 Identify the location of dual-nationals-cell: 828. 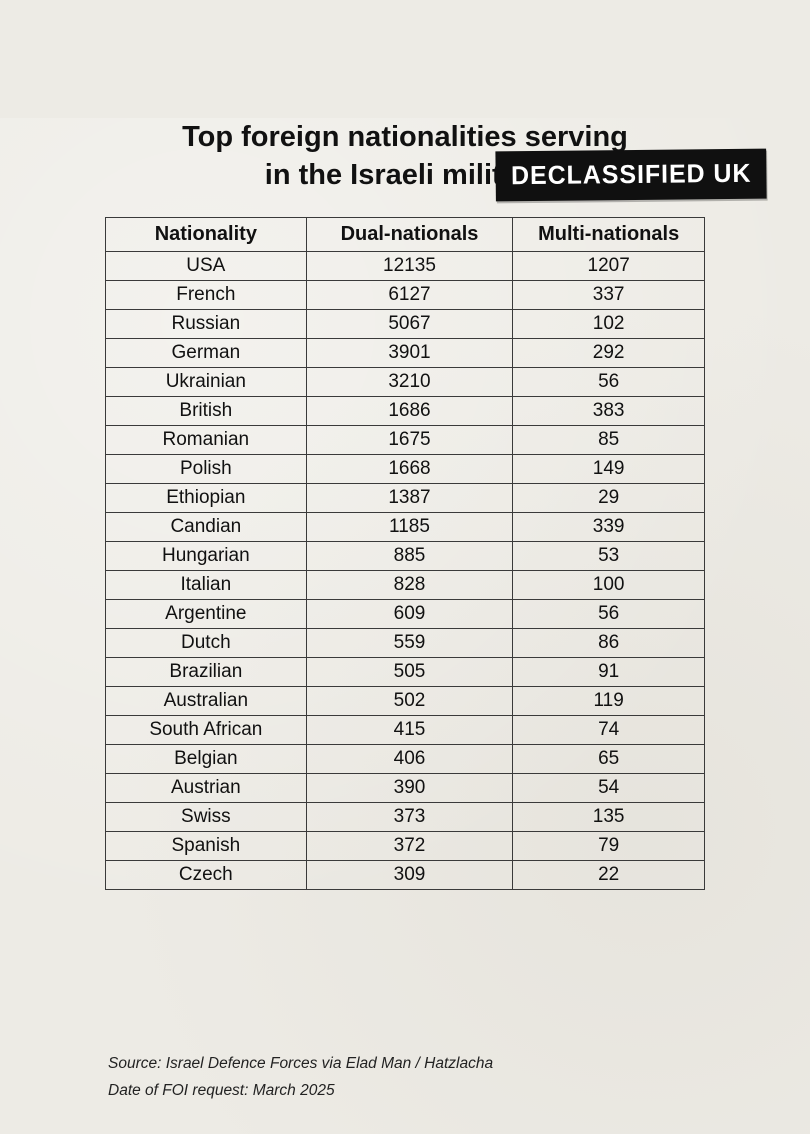
(409, 584).